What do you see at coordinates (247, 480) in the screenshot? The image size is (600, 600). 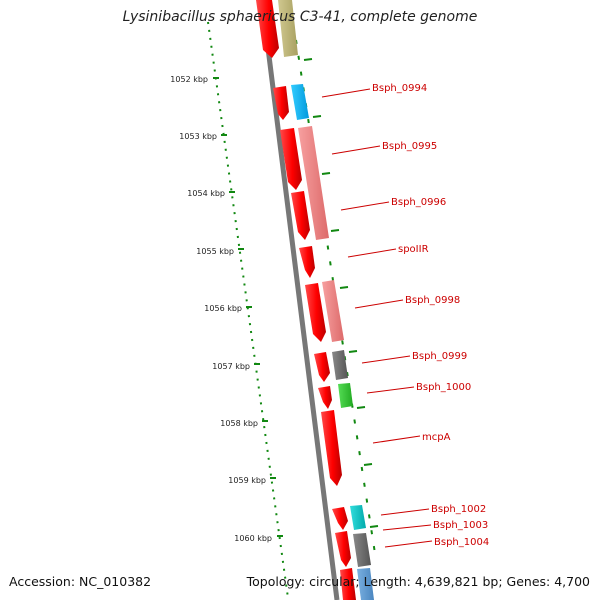 I see `kbp-label: 1059 kbp` at bounding box center [247, 480].